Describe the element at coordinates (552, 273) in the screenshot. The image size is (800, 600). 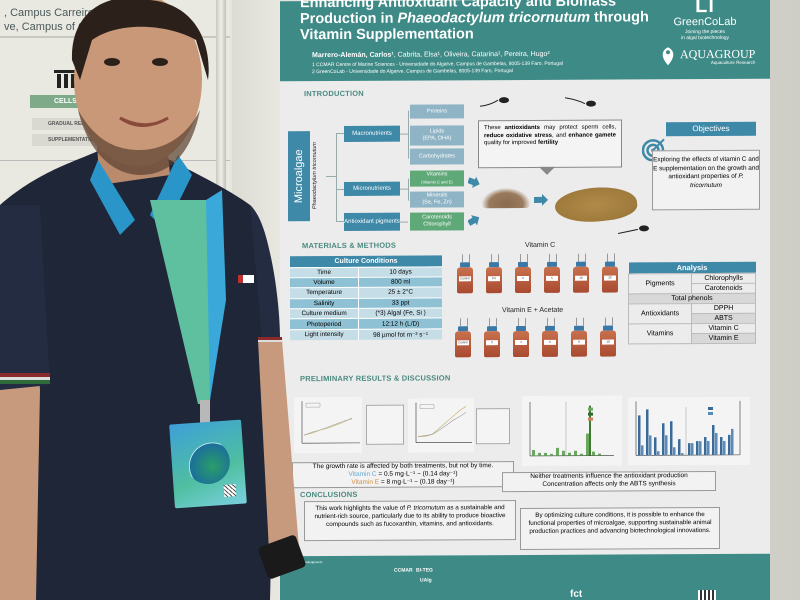
I see `culture-bottle: 5` at that location.